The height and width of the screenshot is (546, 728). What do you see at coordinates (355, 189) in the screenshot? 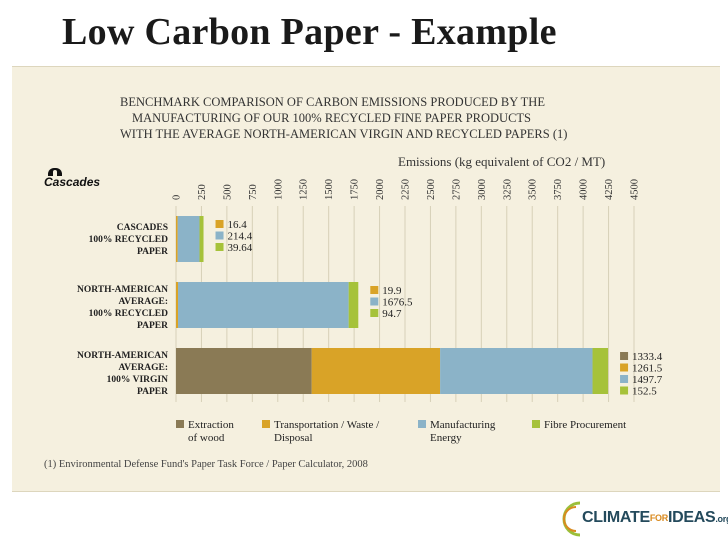
I see `x-tick-label-1750: 1750` at bounding box center [355, 189].